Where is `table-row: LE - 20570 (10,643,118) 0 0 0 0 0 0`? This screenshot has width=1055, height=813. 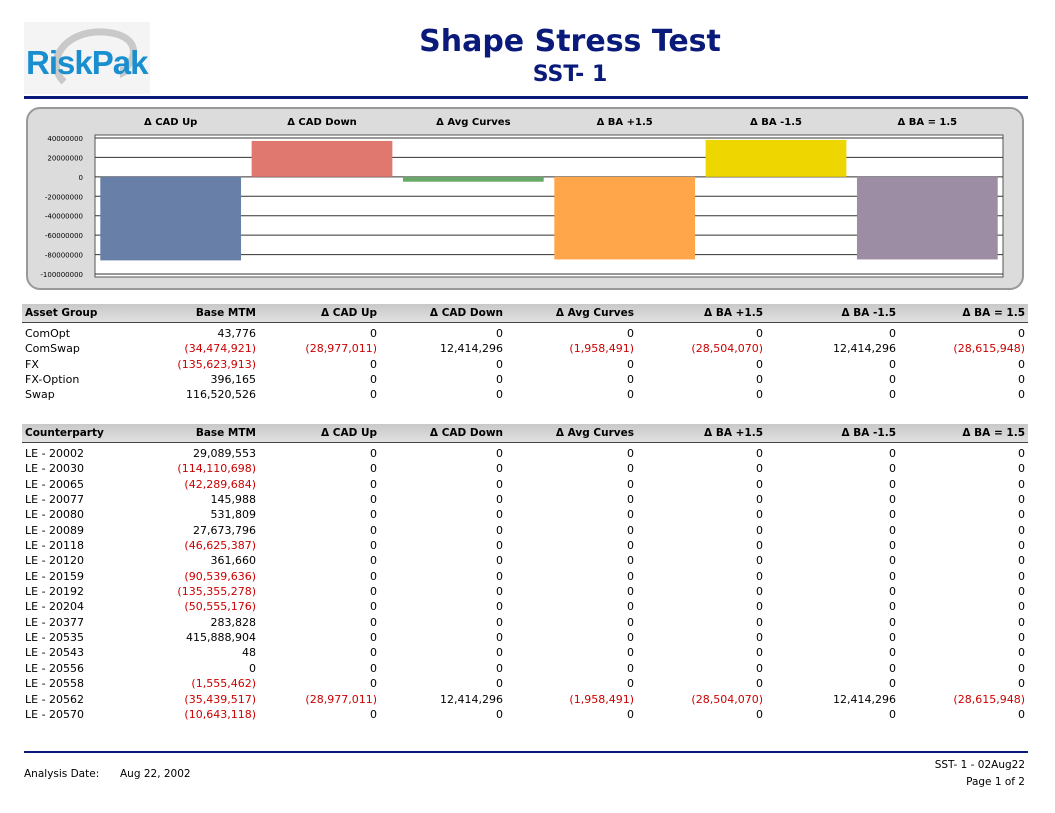
table-row: LE - 20570 (10,643,118) 0 0 0 0 0 0 is located at coordinates (525, 713).